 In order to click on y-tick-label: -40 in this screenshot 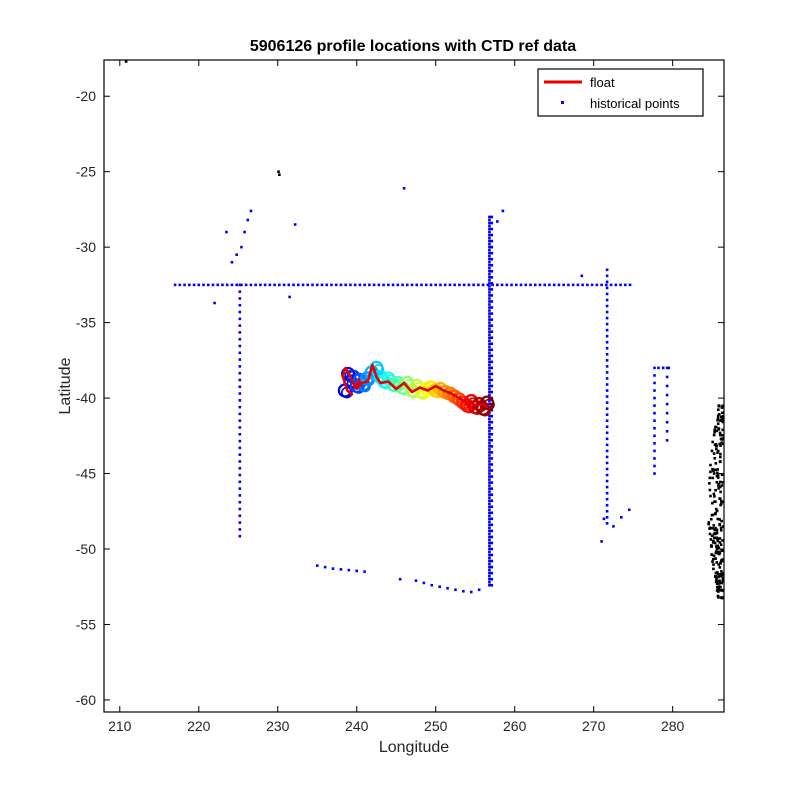, I will do `click(86, 398)`.